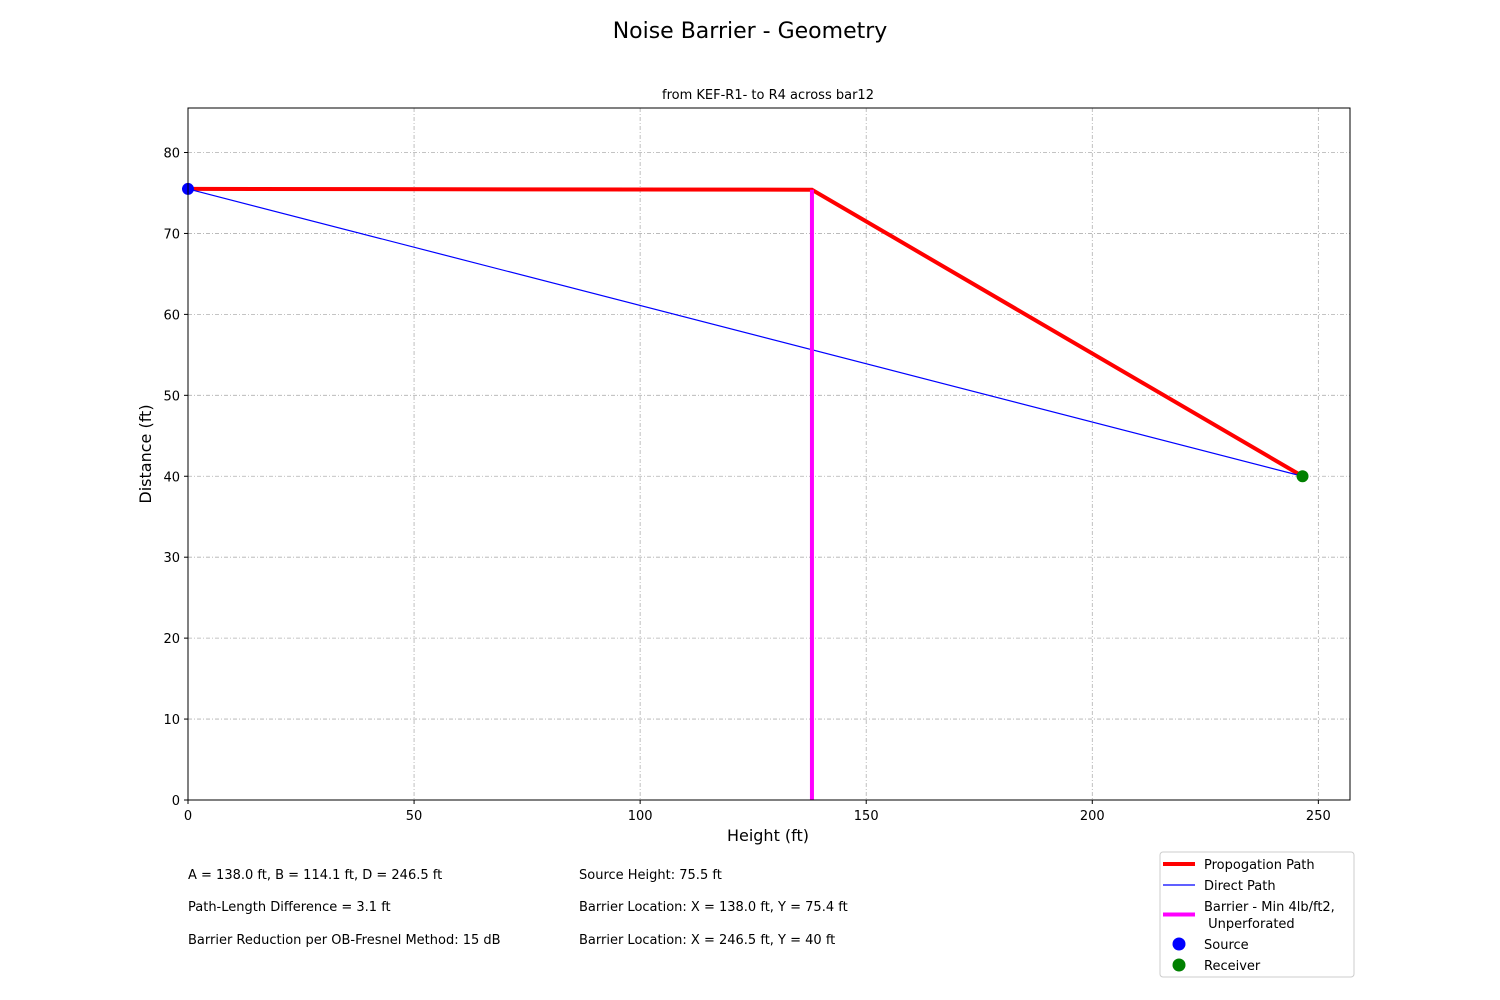 This screenshot has width=1500, height=1000. I want to click on y-tick-label: 70, so click(171, 234).